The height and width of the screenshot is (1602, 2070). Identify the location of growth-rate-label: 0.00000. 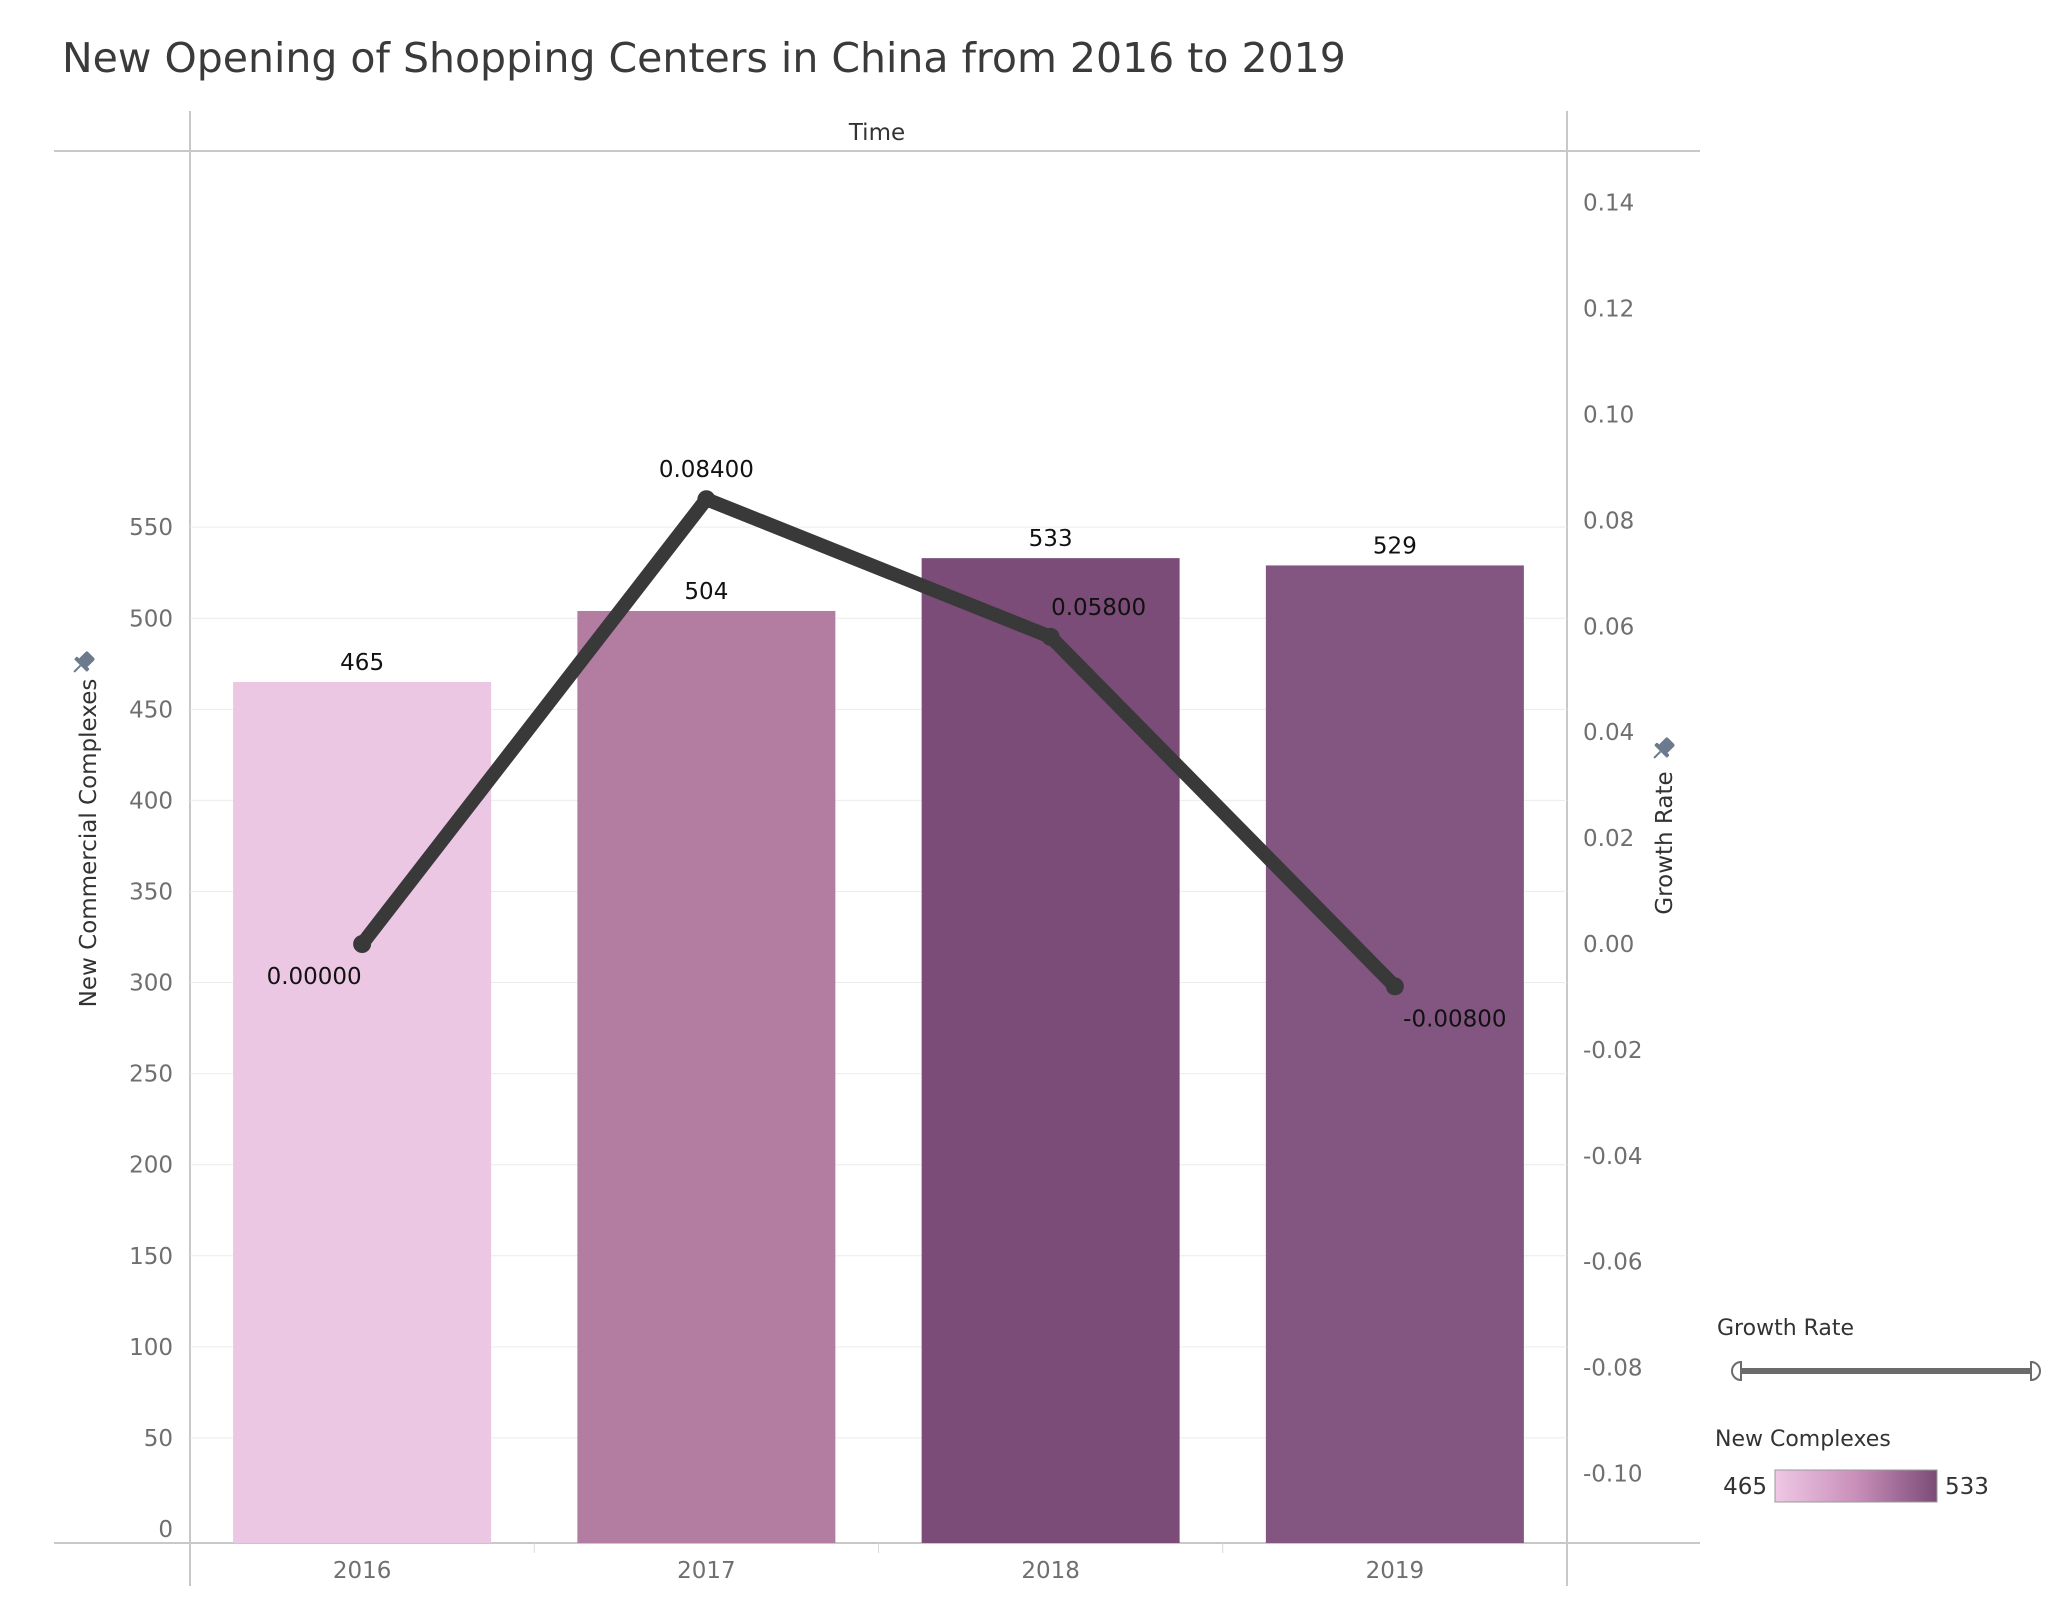
(314, 977).